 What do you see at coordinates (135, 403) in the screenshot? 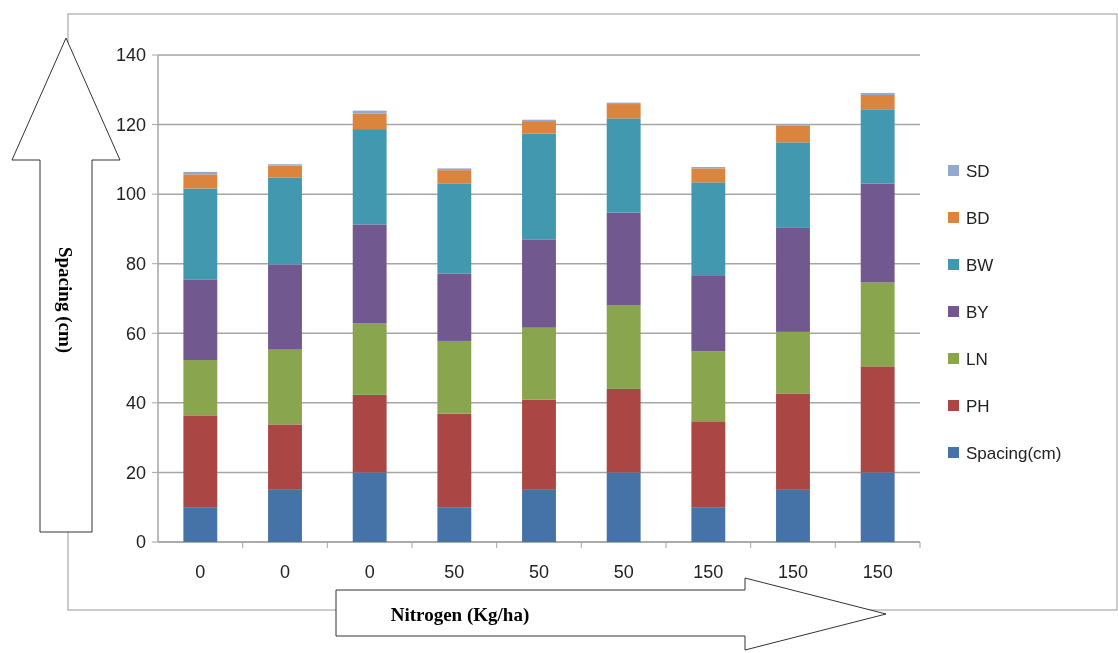
I see `y-tick-label: 40` at bounding box center [135, 403].